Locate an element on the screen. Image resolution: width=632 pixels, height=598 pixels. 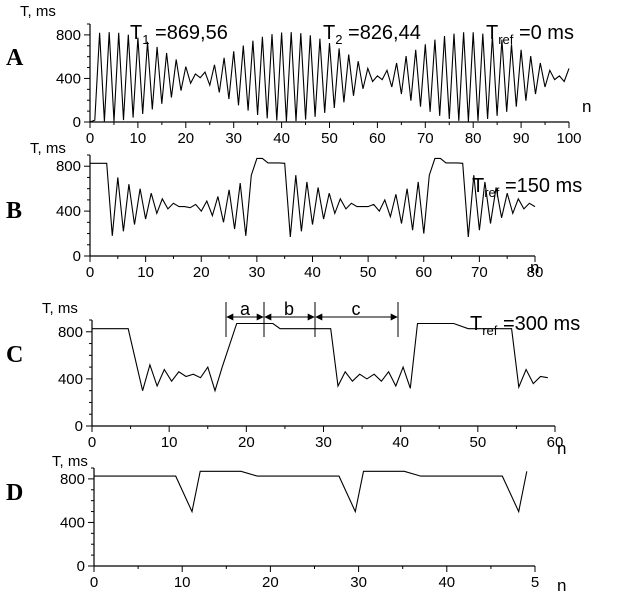
x-tick-label-a: 40 is located at coordinates (281, 138).